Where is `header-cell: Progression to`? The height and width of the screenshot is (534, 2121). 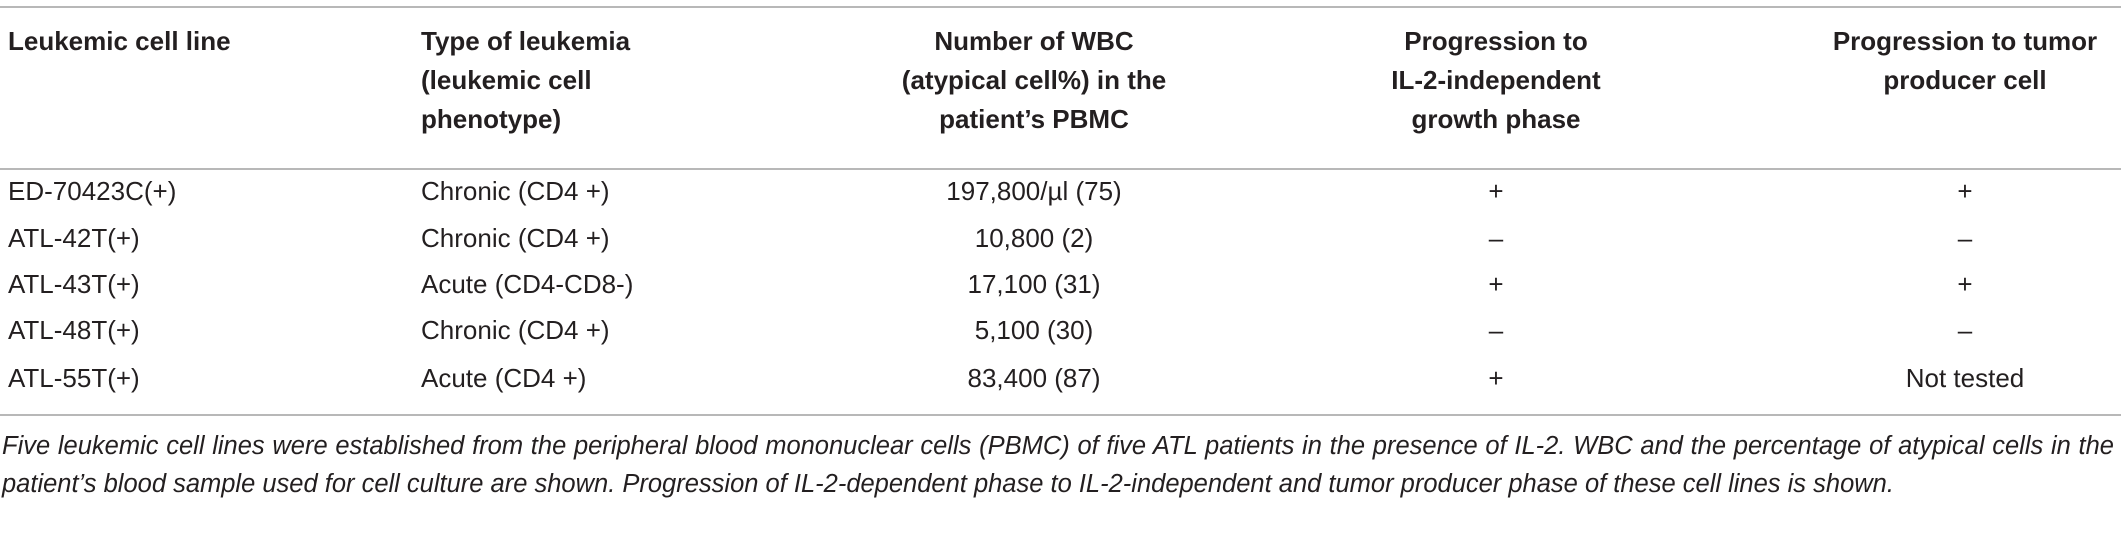 header-cell: Progression to is located at coordinates (1496, 41).